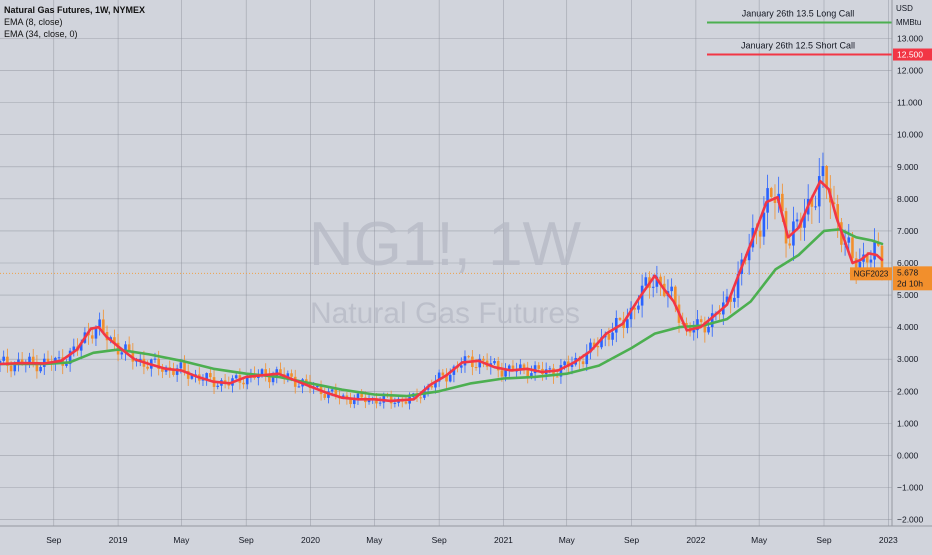 The height and width of the screenshot is (555, 932). Describe the element at coordinates (33, 22) in the screenshot. I see `legend-ema-fast: EMA (8, close)` at that location.